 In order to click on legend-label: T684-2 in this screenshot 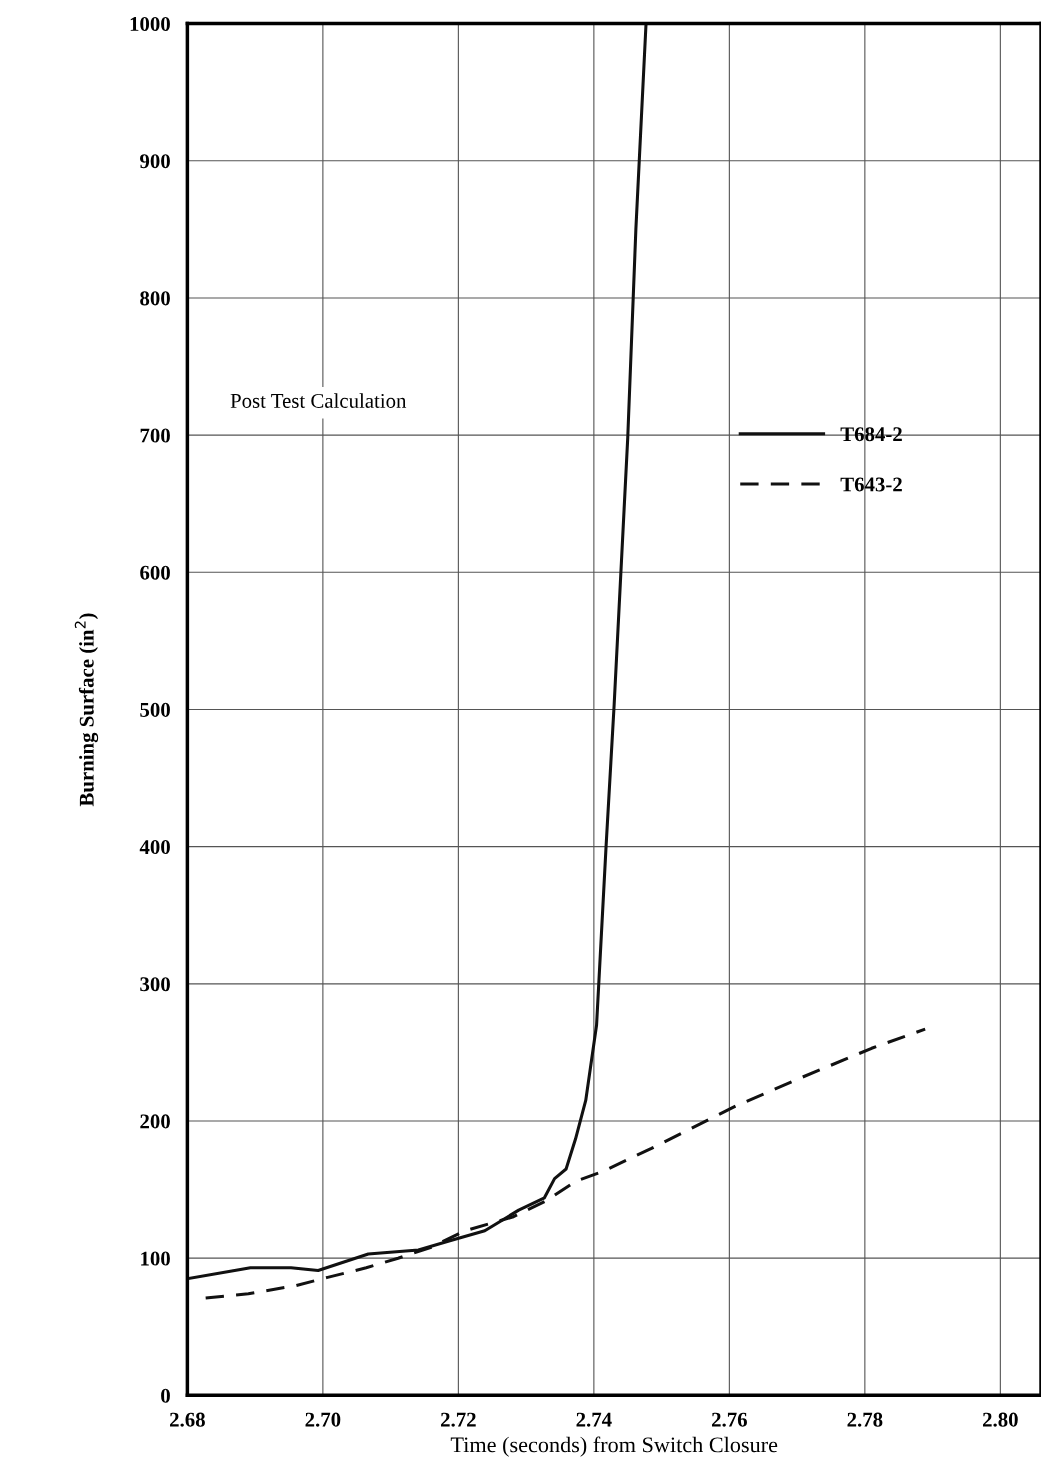, I will do `click(871, 434)`.